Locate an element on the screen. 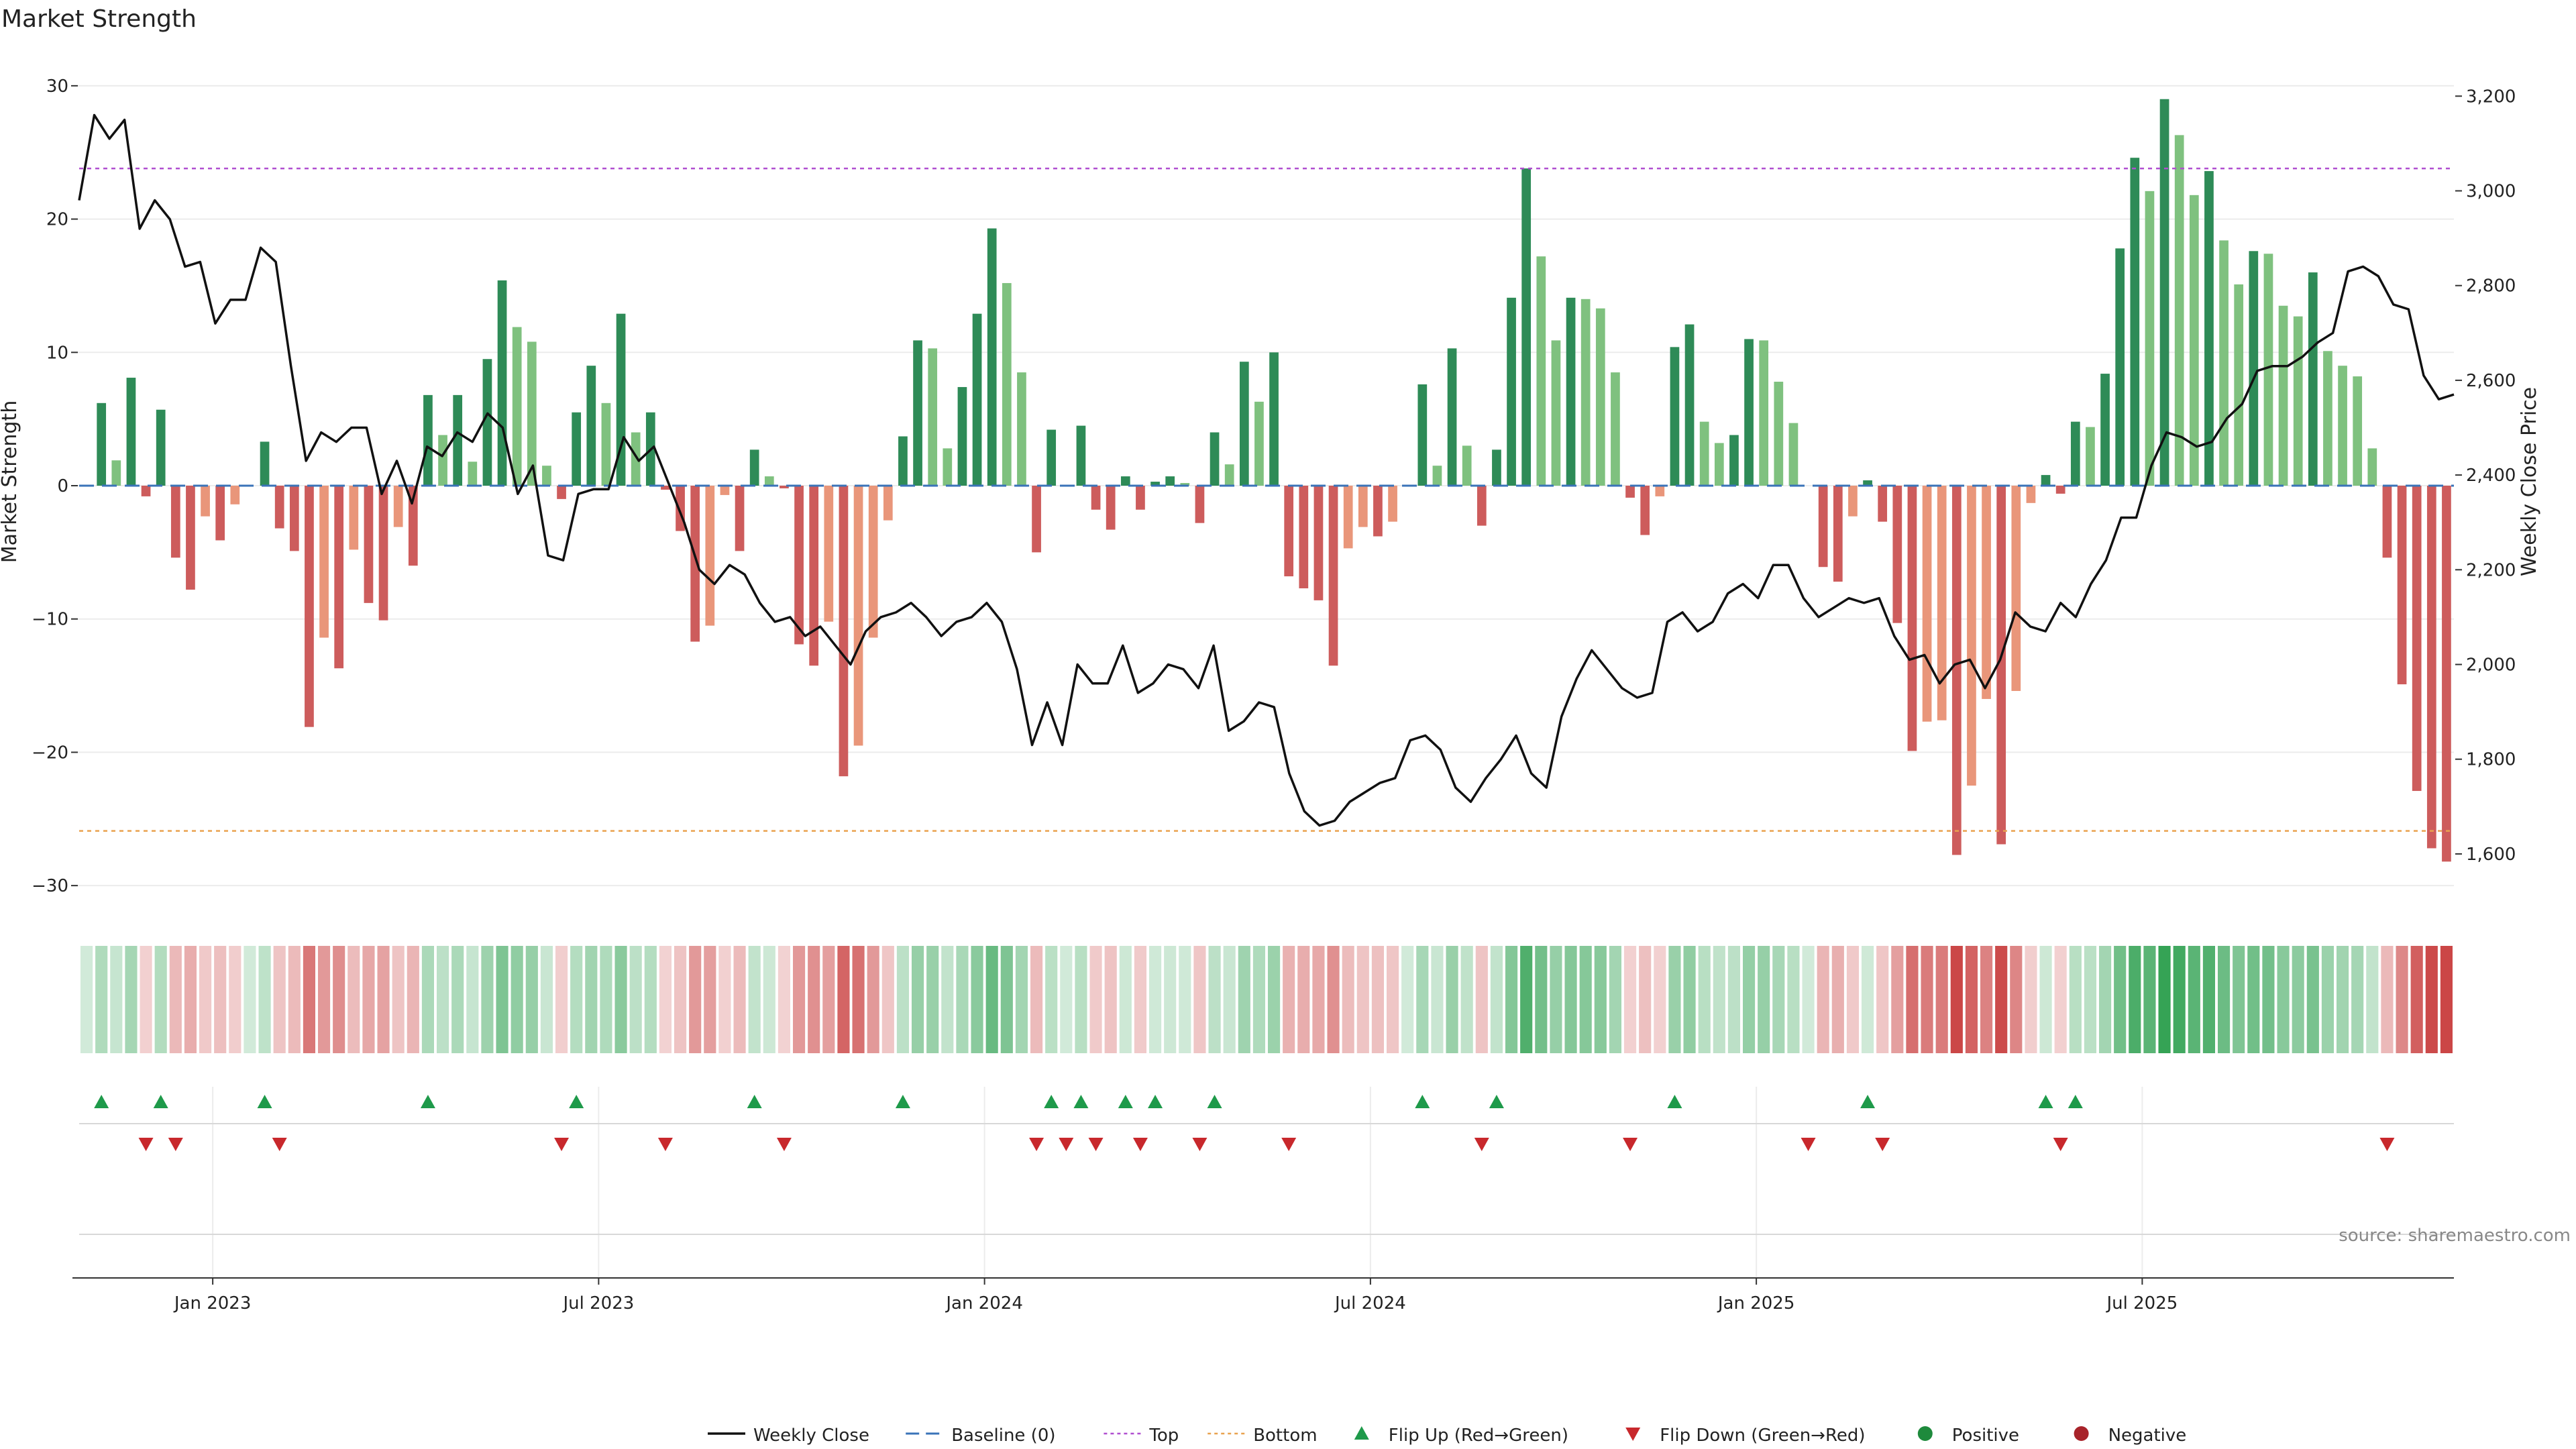 The image size is (2576, 1449). y2-tick-label: 2,800 is located at coordinates (2491, 286).